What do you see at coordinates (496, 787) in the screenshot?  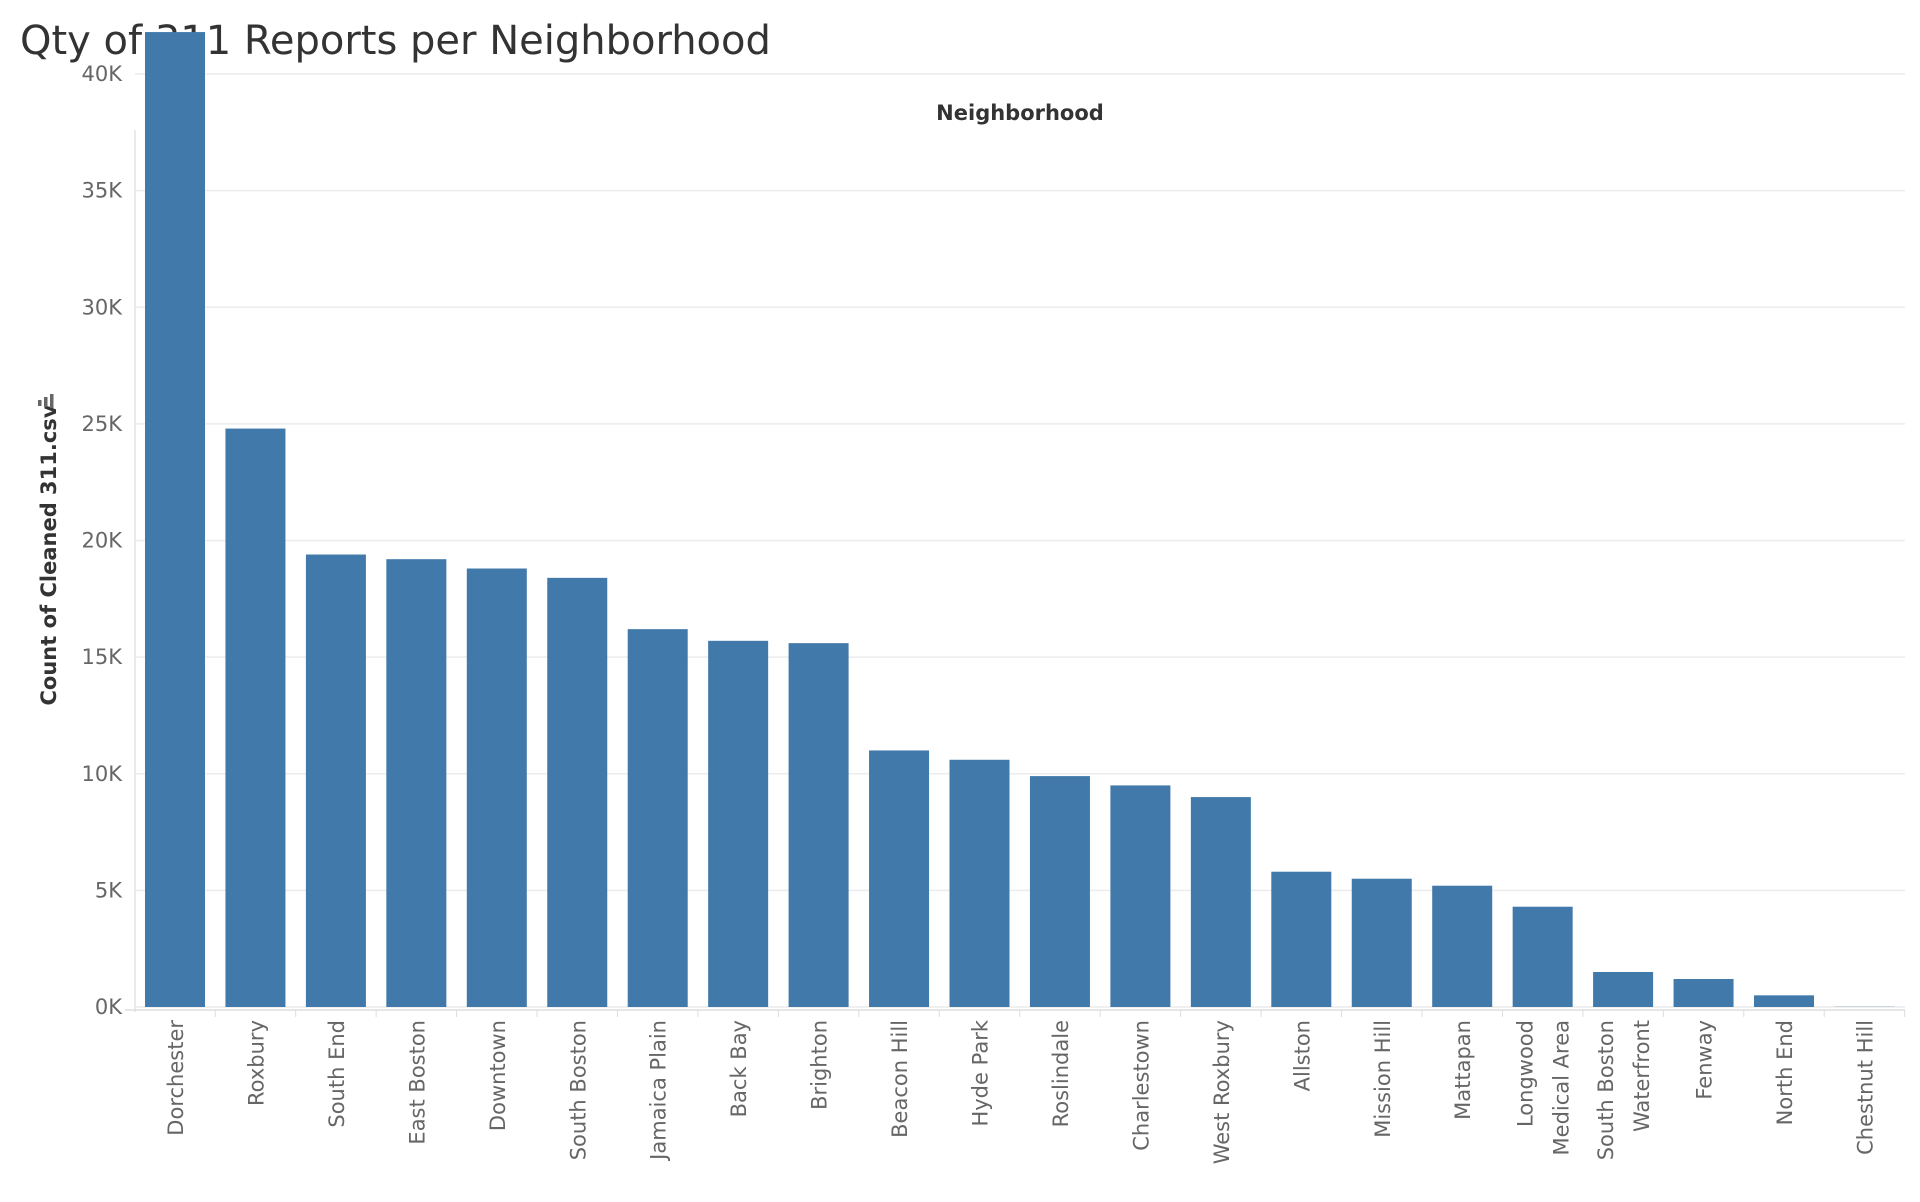 I see `bar-downtown` at bounding box center [496, 787].